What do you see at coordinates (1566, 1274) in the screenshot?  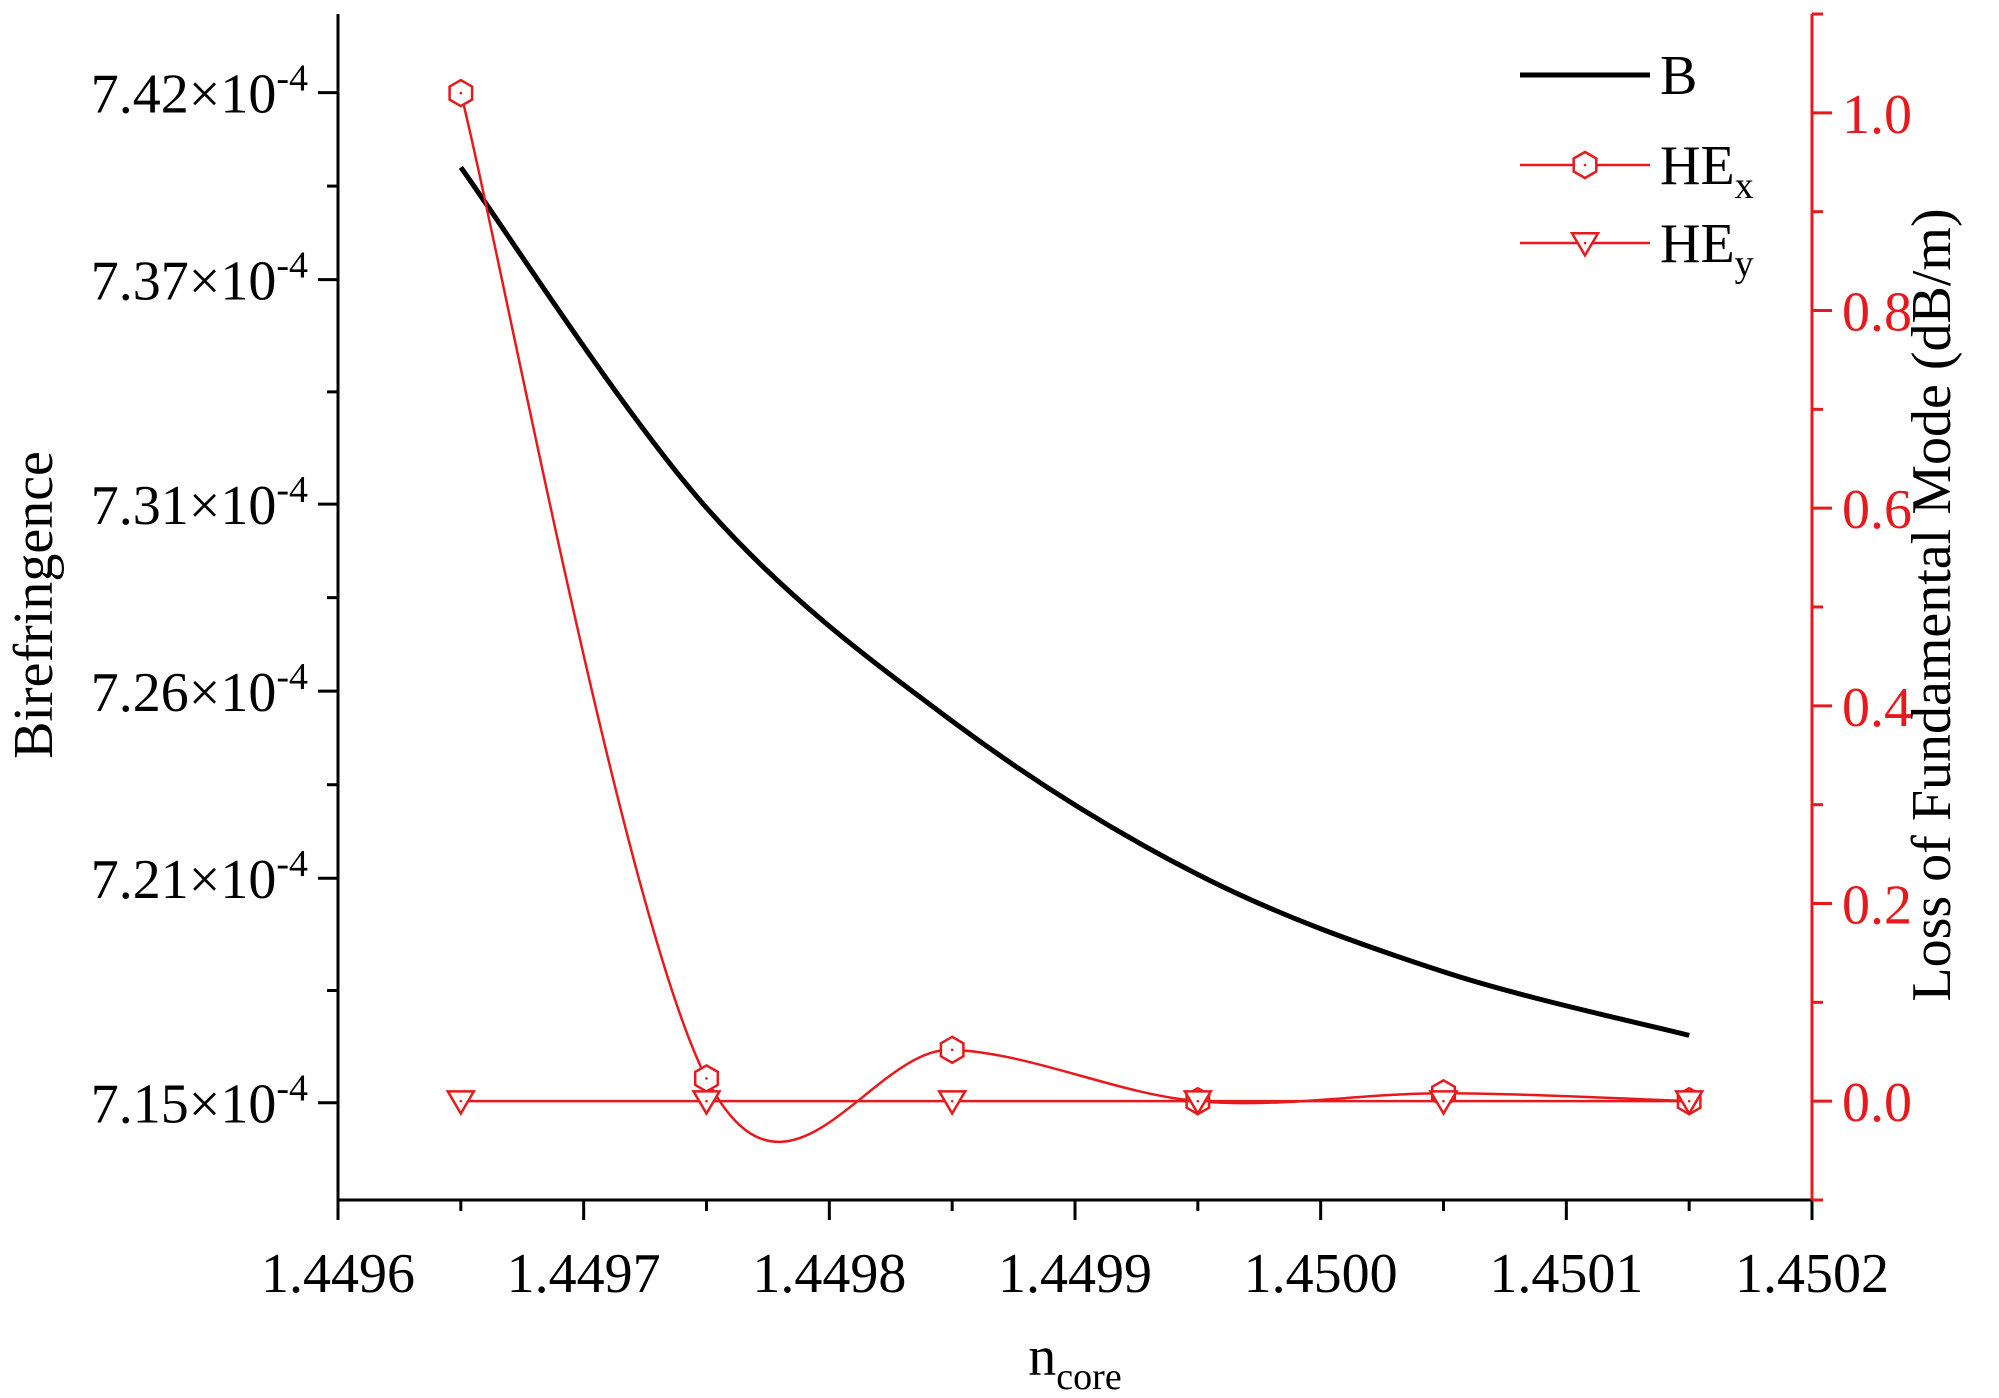 I see `x-tick-label: 1.4501` at bounding box center [1566, 1274].